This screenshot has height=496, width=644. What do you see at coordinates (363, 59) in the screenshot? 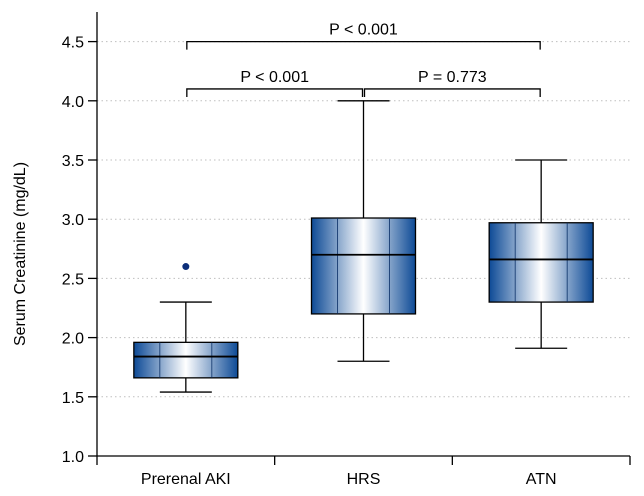
I see `comparison-brackets: P < 0.001 P < 0.001 P = 0.773` at bounding box center [363, 59].